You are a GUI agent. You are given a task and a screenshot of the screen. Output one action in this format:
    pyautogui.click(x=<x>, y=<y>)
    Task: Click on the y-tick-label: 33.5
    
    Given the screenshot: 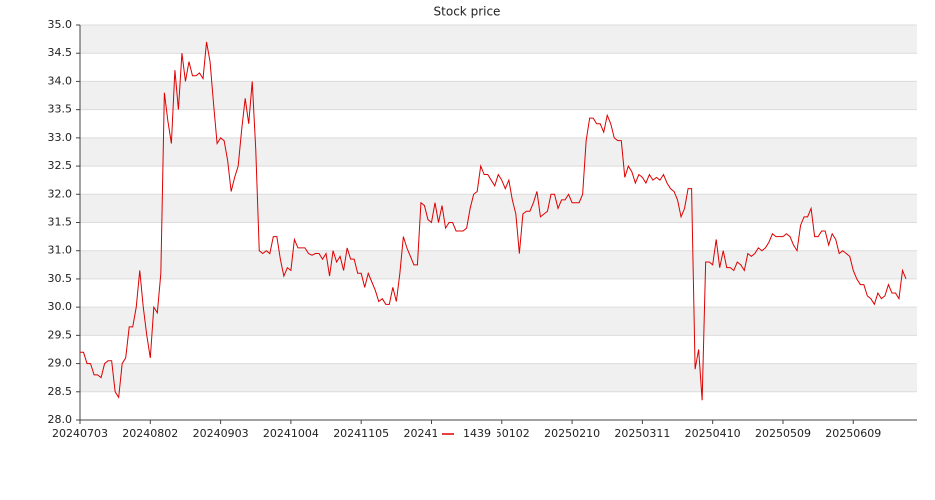 What is the action you would take?
    pyautogui.click(x=60, y=109)
    